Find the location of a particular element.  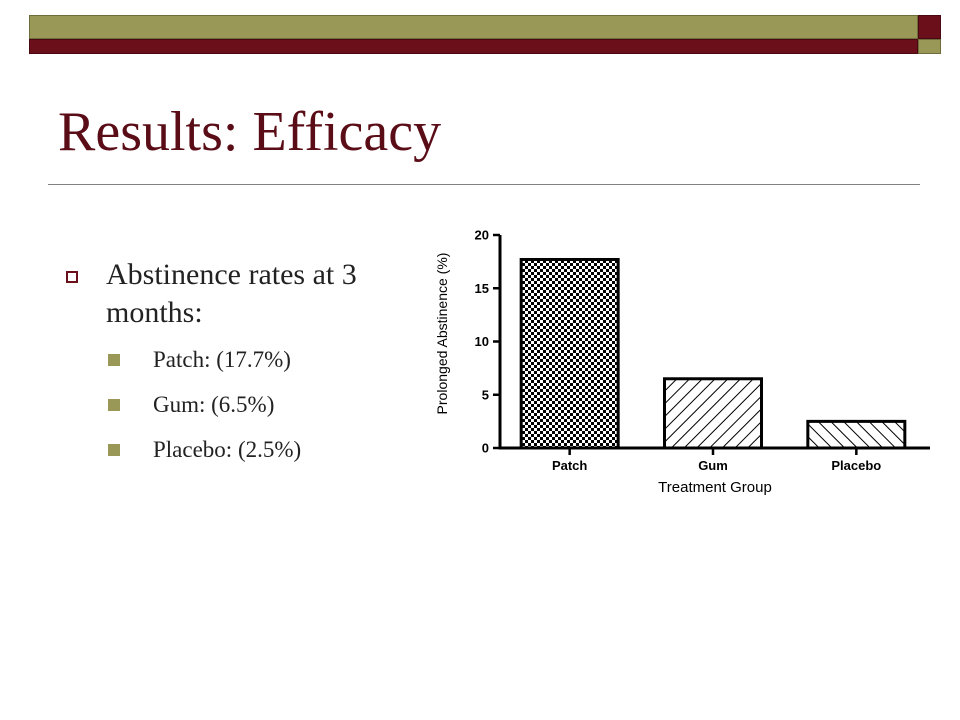

y-tick-label: 20 is located at coordinates (482, 235).